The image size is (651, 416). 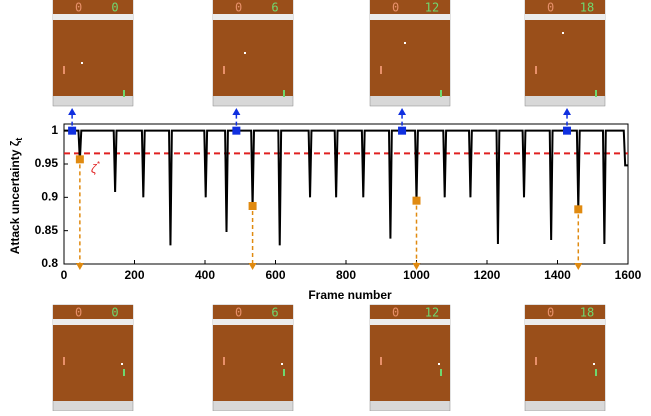 I want to click on y-tick-label: 0.9, so click(x=49, y=197).